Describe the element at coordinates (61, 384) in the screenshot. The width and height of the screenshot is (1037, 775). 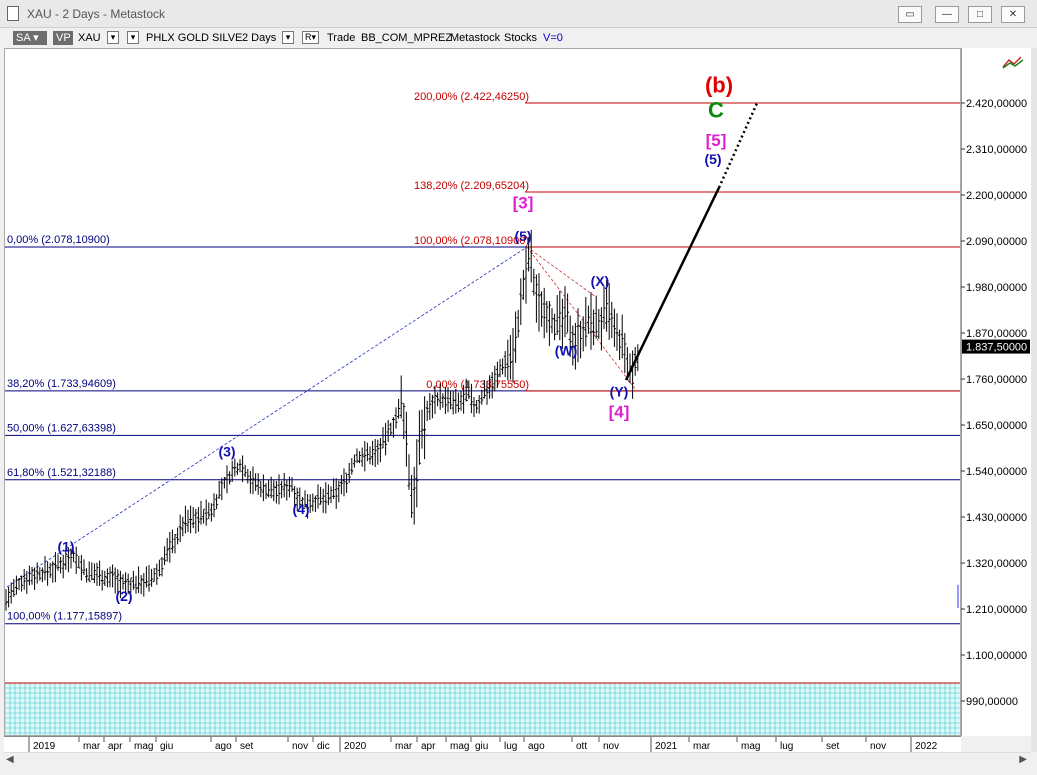
I see `fib-left-label: 38,20% (1.733,94609)` at that location.